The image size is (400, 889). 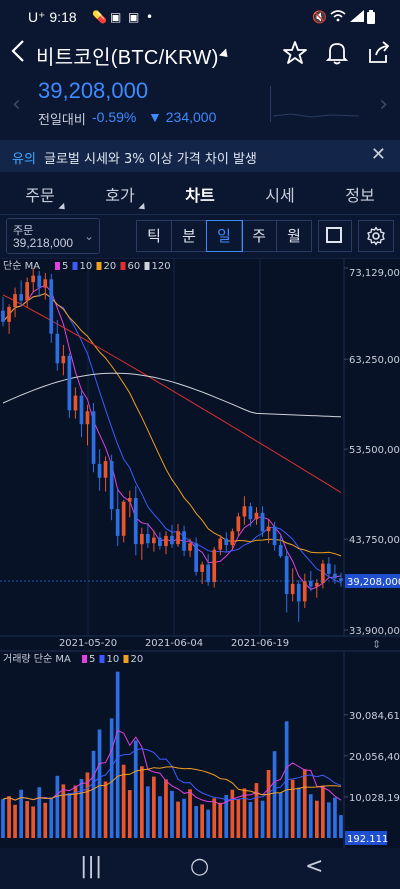 What do you see at coordinates (224, 236) in the screenshot?
I see `period-day-button: 일` at bounding box center [224, 236].